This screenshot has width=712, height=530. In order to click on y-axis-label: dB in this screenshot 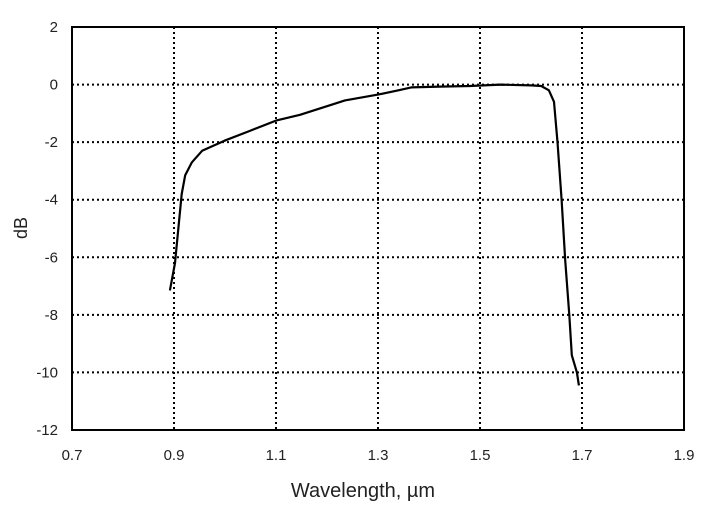, I will do `click(21, 228)`.